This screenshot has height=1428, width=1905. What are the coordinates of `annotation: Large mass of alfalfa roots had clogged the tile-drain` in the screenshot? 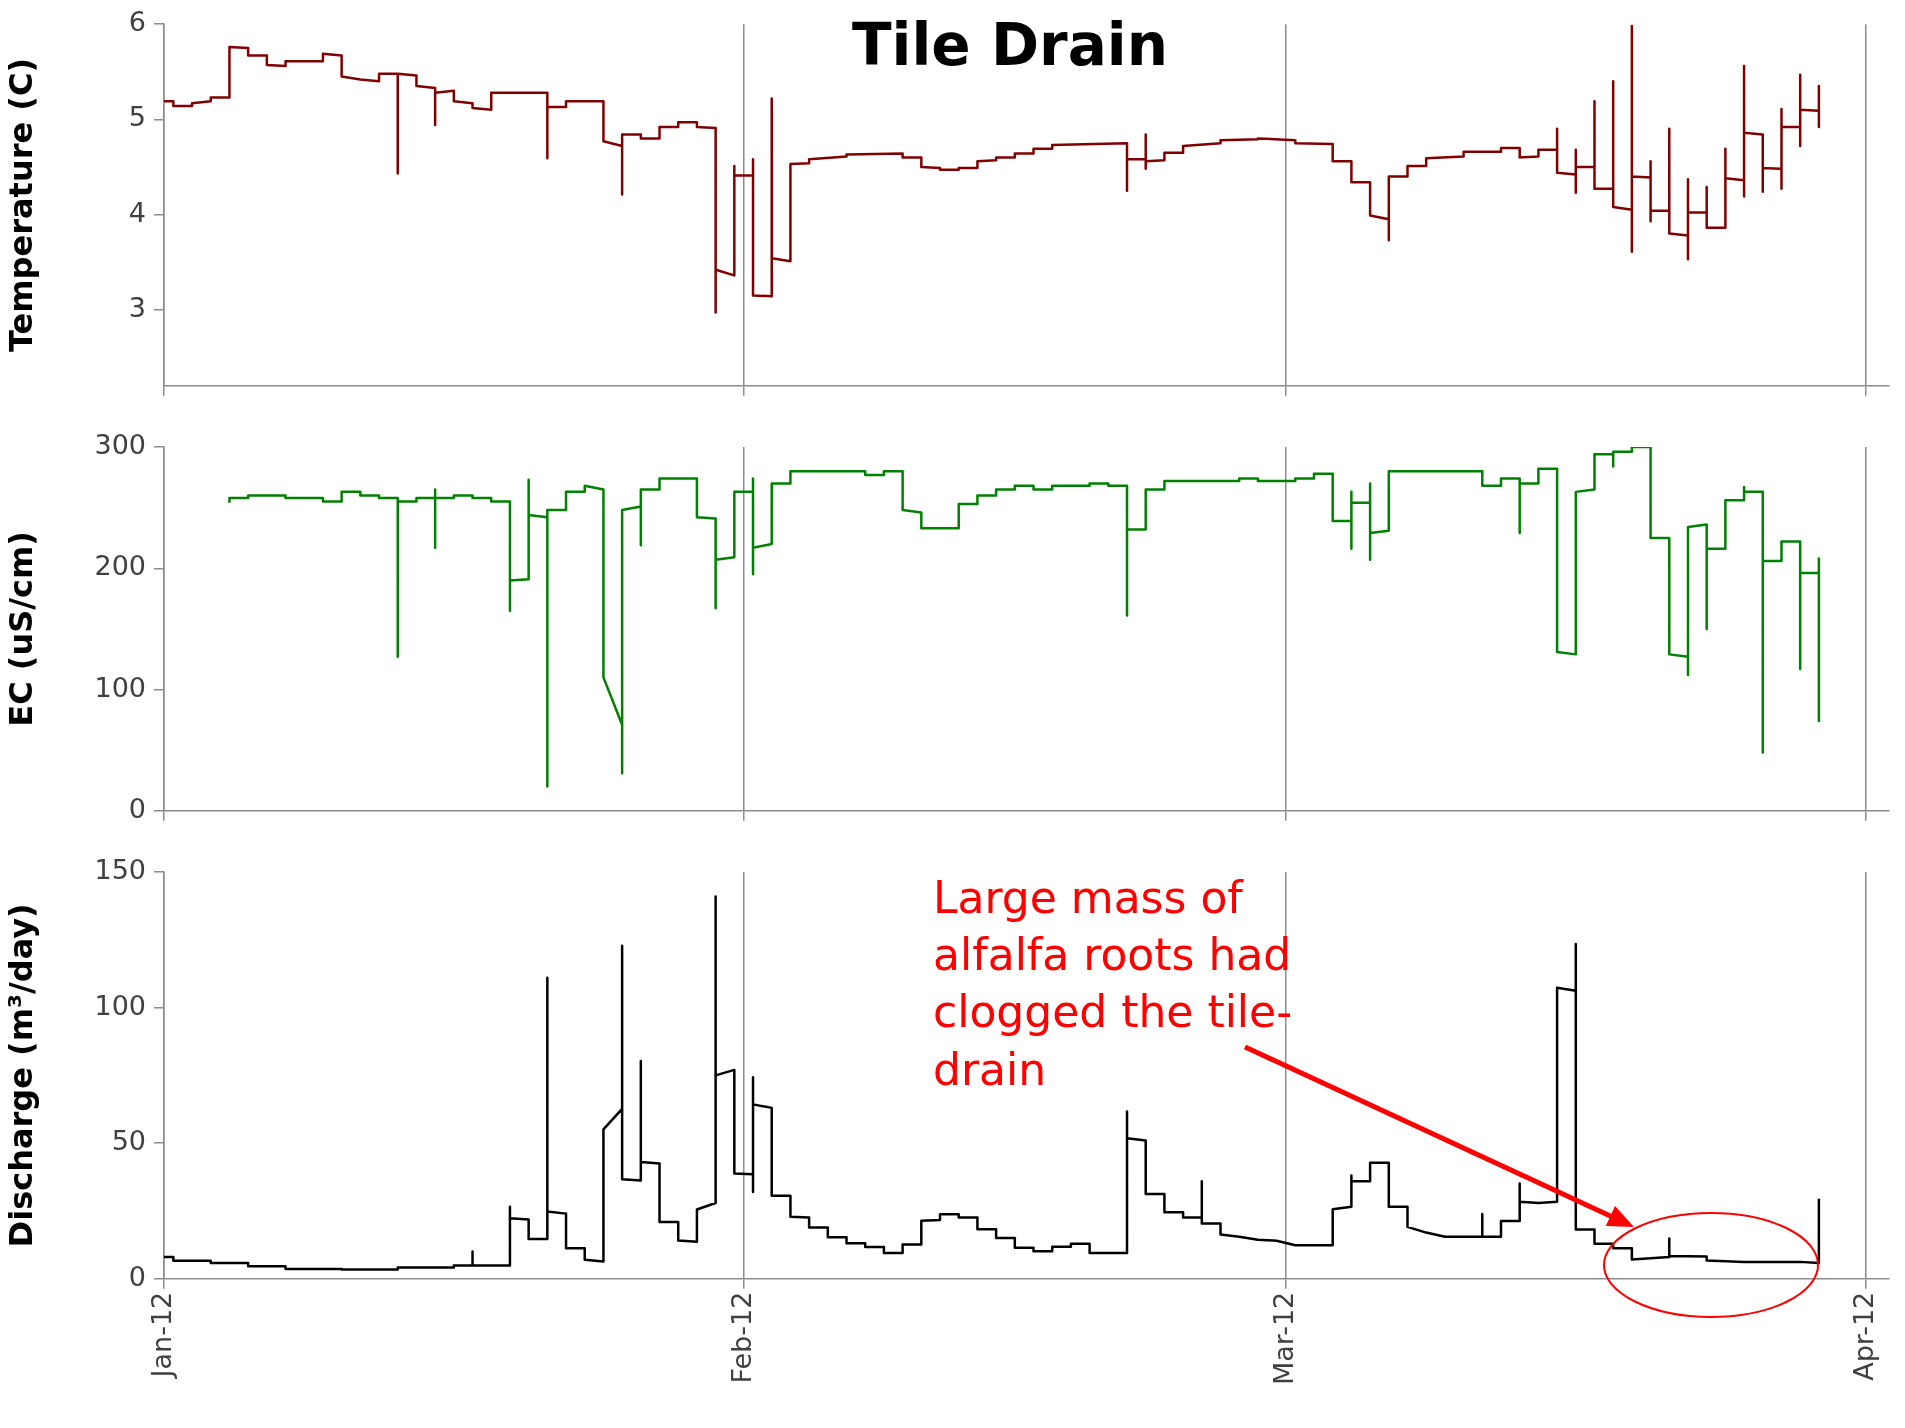 It's located at (1113, 984).